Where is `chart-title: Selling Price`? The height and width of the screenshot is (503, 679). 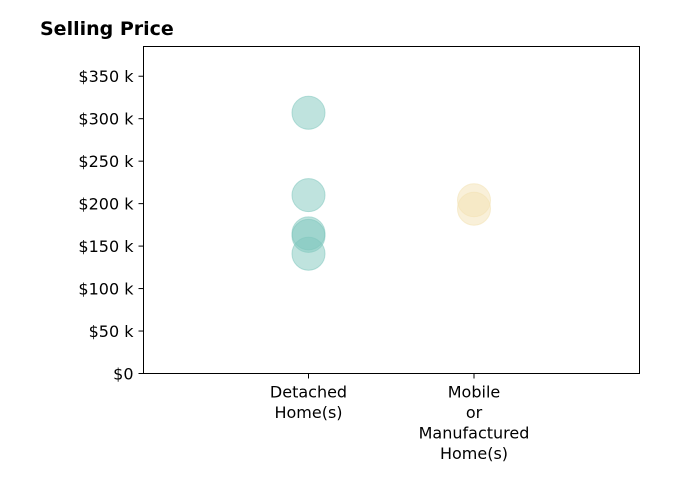
chart-title: Selling Price is located at coordinates (107, 29).